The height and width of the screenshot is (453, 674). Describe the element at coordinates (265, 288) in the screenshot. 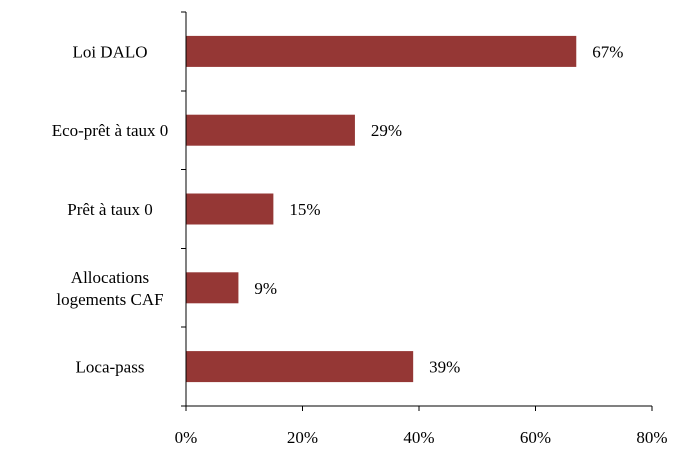

I see `data-label-3: 9%` at that location.